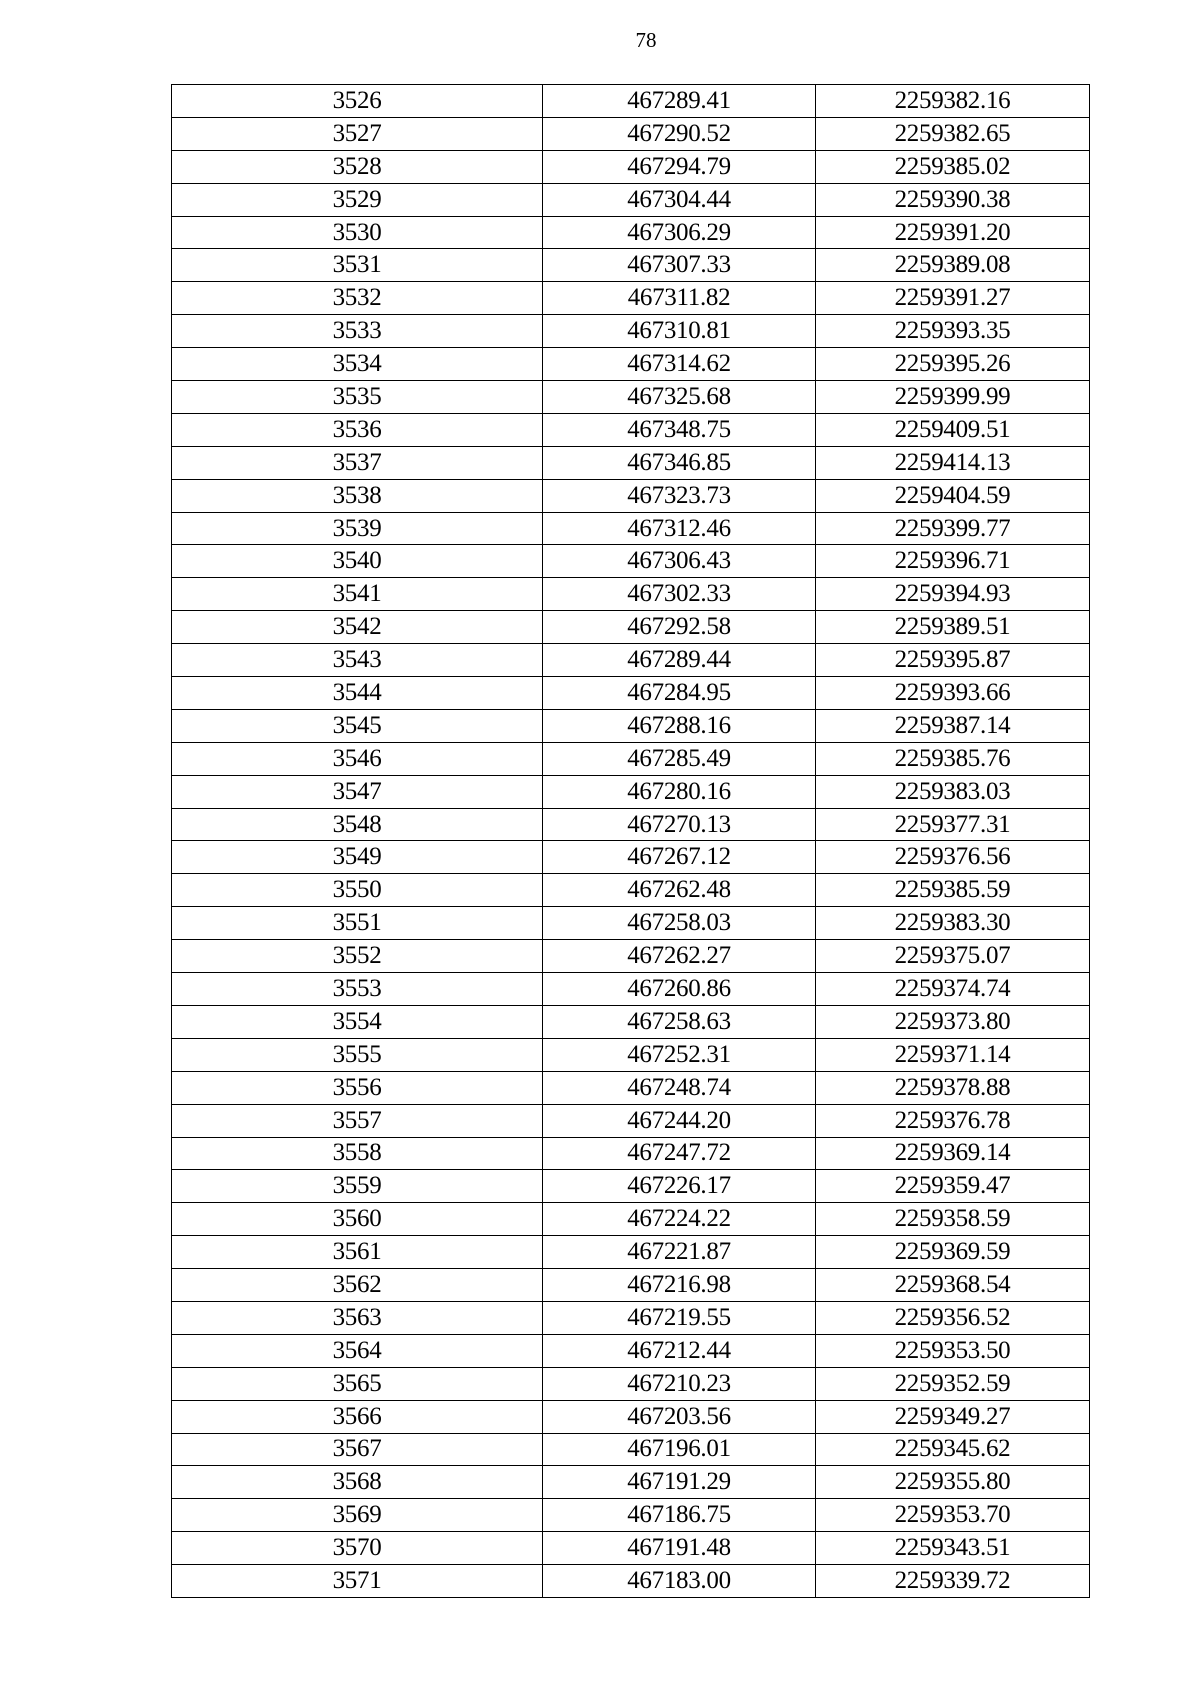 The height and width of the screenshot is (1697, 1200). Describe the element at coordinates (679, 1350) in the screenshot. I see `x-coordinate-cell: 467212.44` at that location.